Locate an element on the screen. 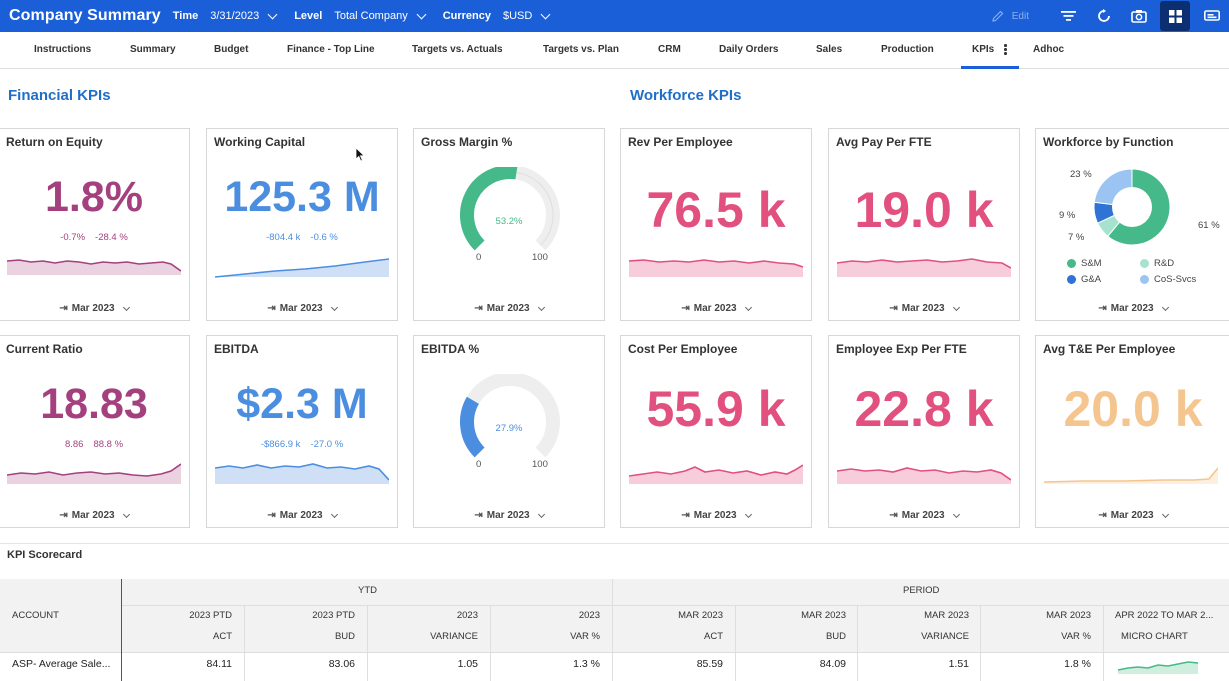 The image size is (1229, 681). tab-instructions: Instructions is located at coordinates (63, 49).